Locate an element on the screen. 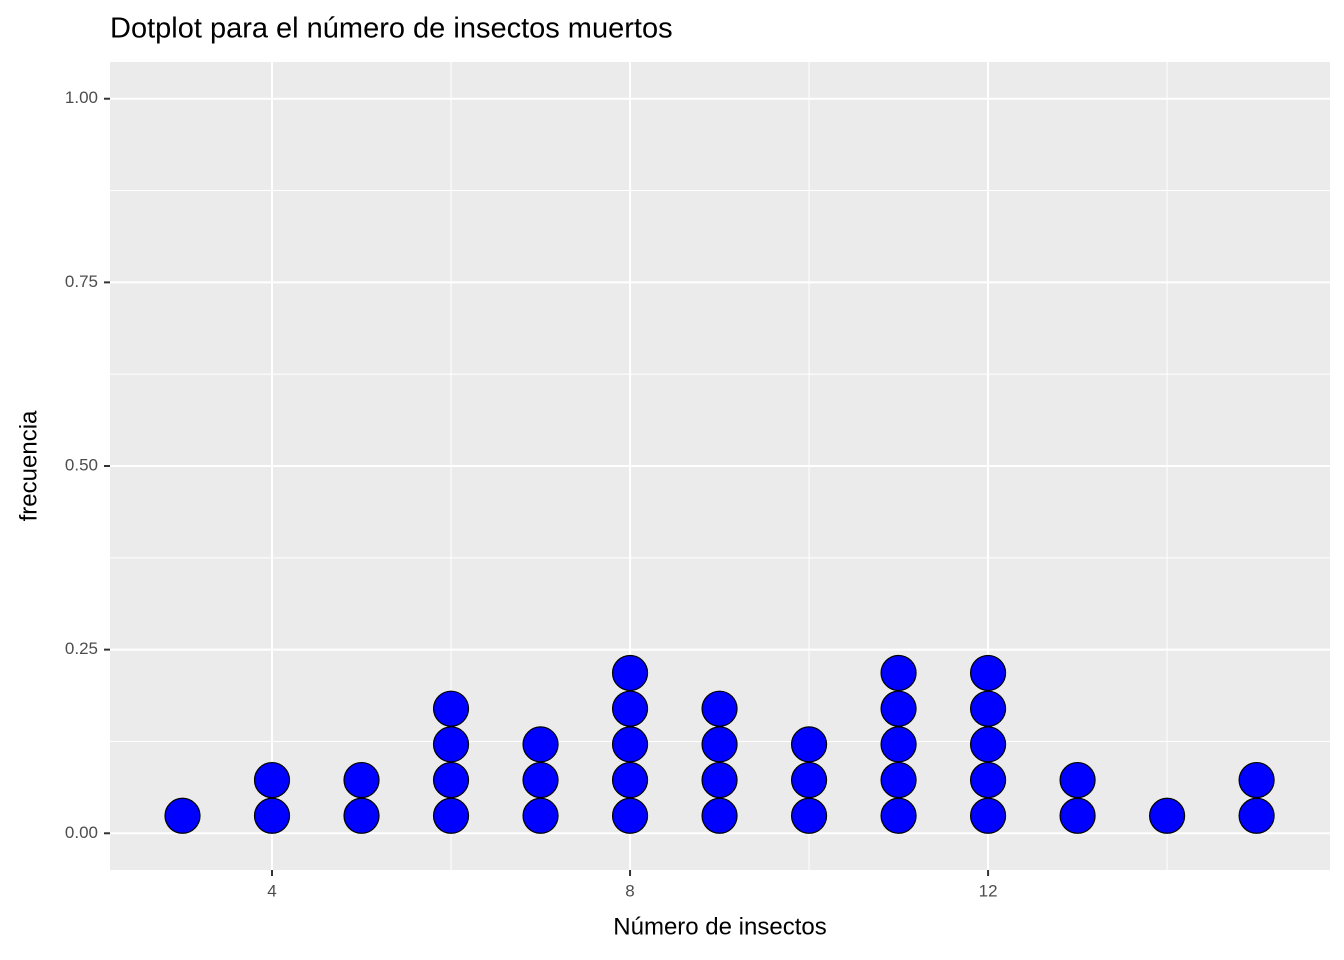  x-tick-label: 8 is located at coordinates (629, 890).